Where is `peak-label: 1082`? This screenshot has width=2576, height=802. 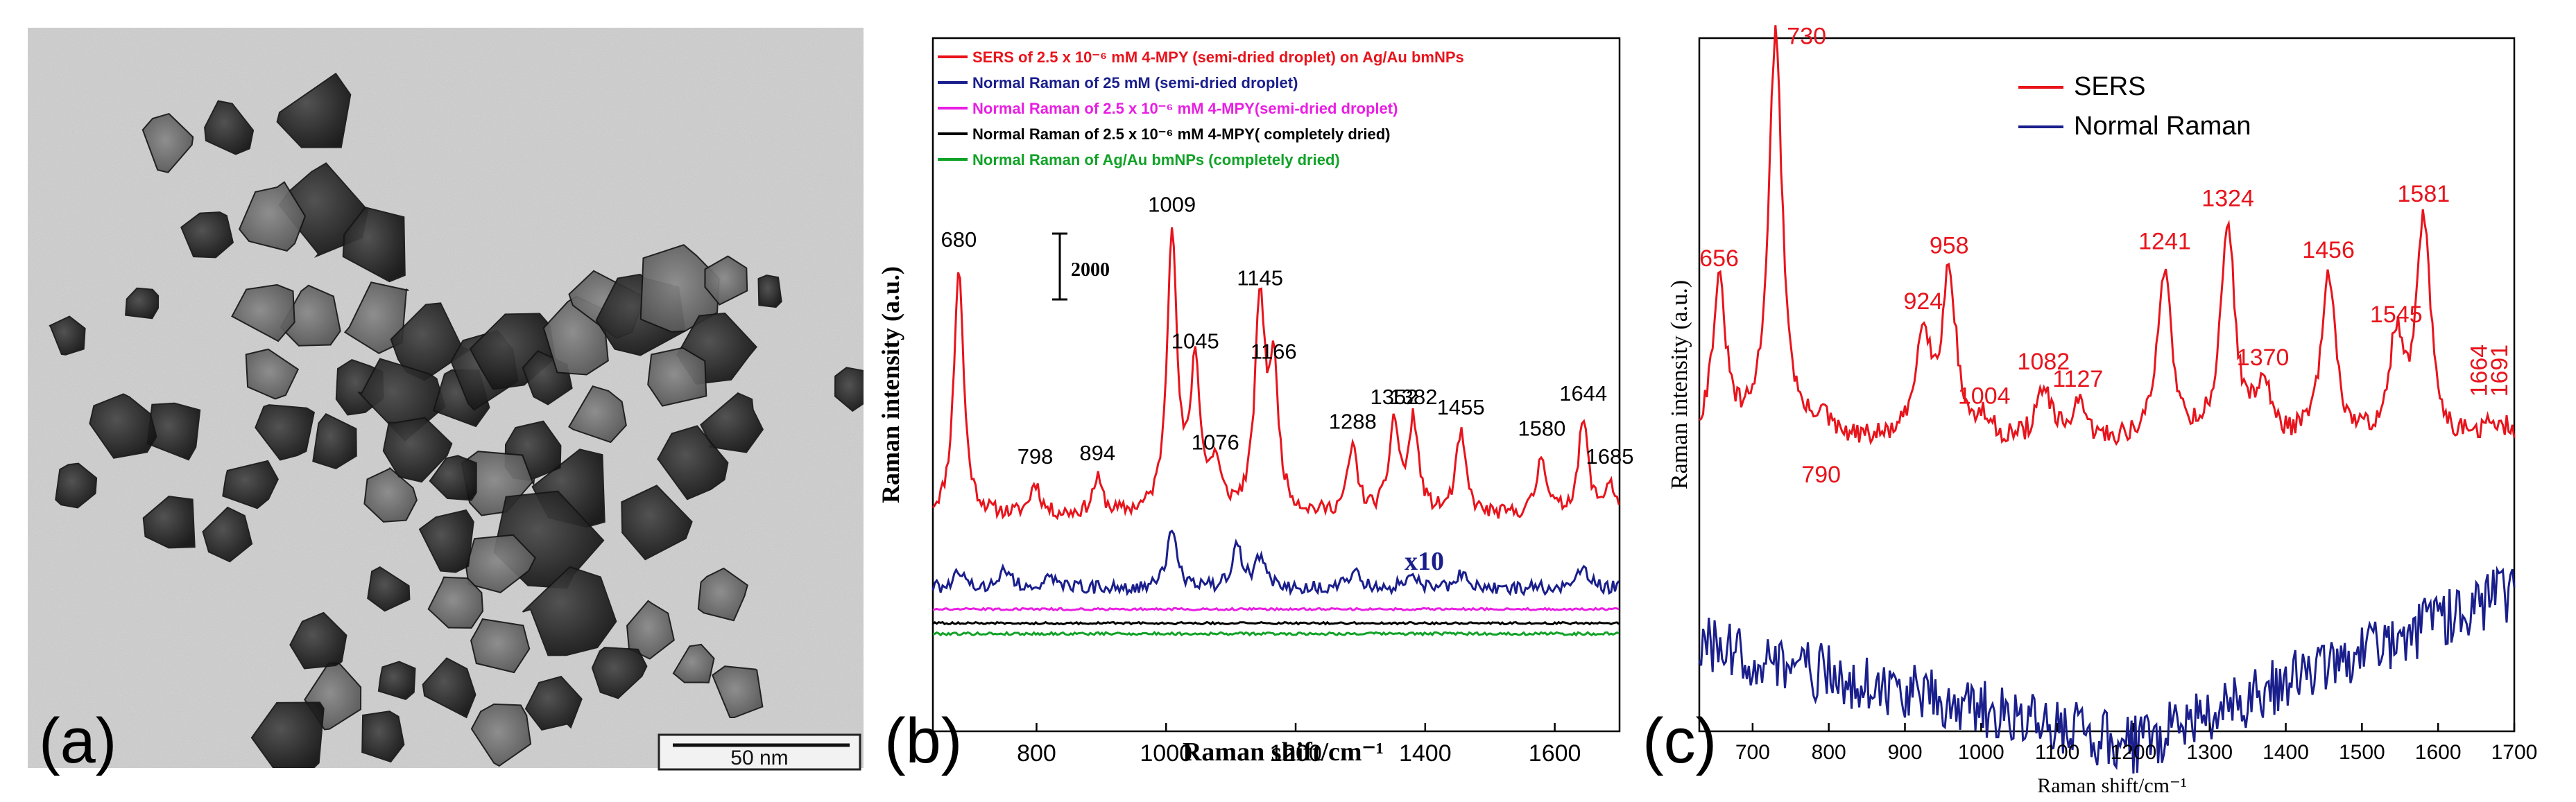 peak-label: 1082 is located at coordinates (2044, 362).